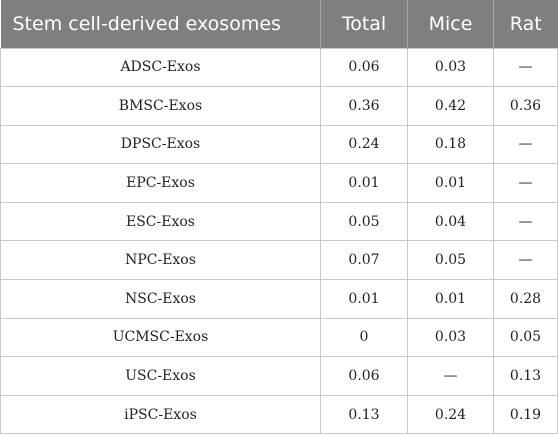  I want to click on table-row: USC-Exos 0.06 — 0.13, so click(279, 376).